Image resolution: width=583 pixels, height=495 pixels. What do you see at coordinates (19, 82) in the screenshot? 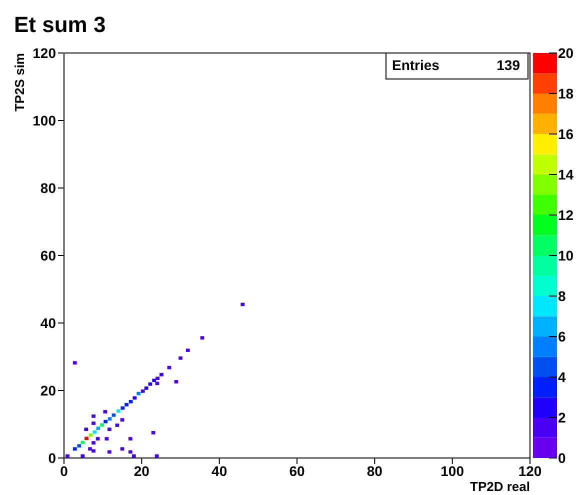
I see `y-axis-title: TP2S sim` at bounding box center [19, 82].